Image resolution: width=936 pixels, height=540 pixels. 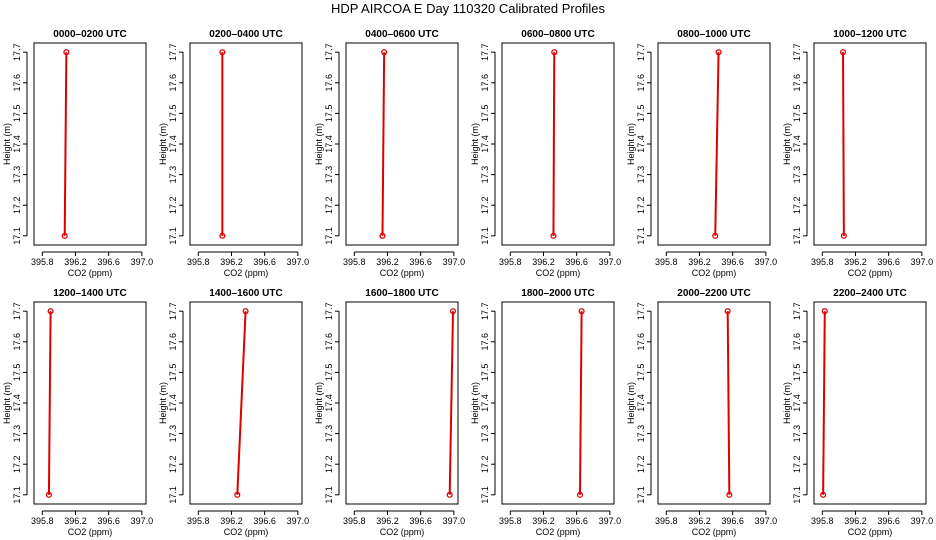 What do you see at coordinates (245, 34) in the screenshot?
I see `panel-title: 0200–0400 UTC` at bounding box center [245, 34].